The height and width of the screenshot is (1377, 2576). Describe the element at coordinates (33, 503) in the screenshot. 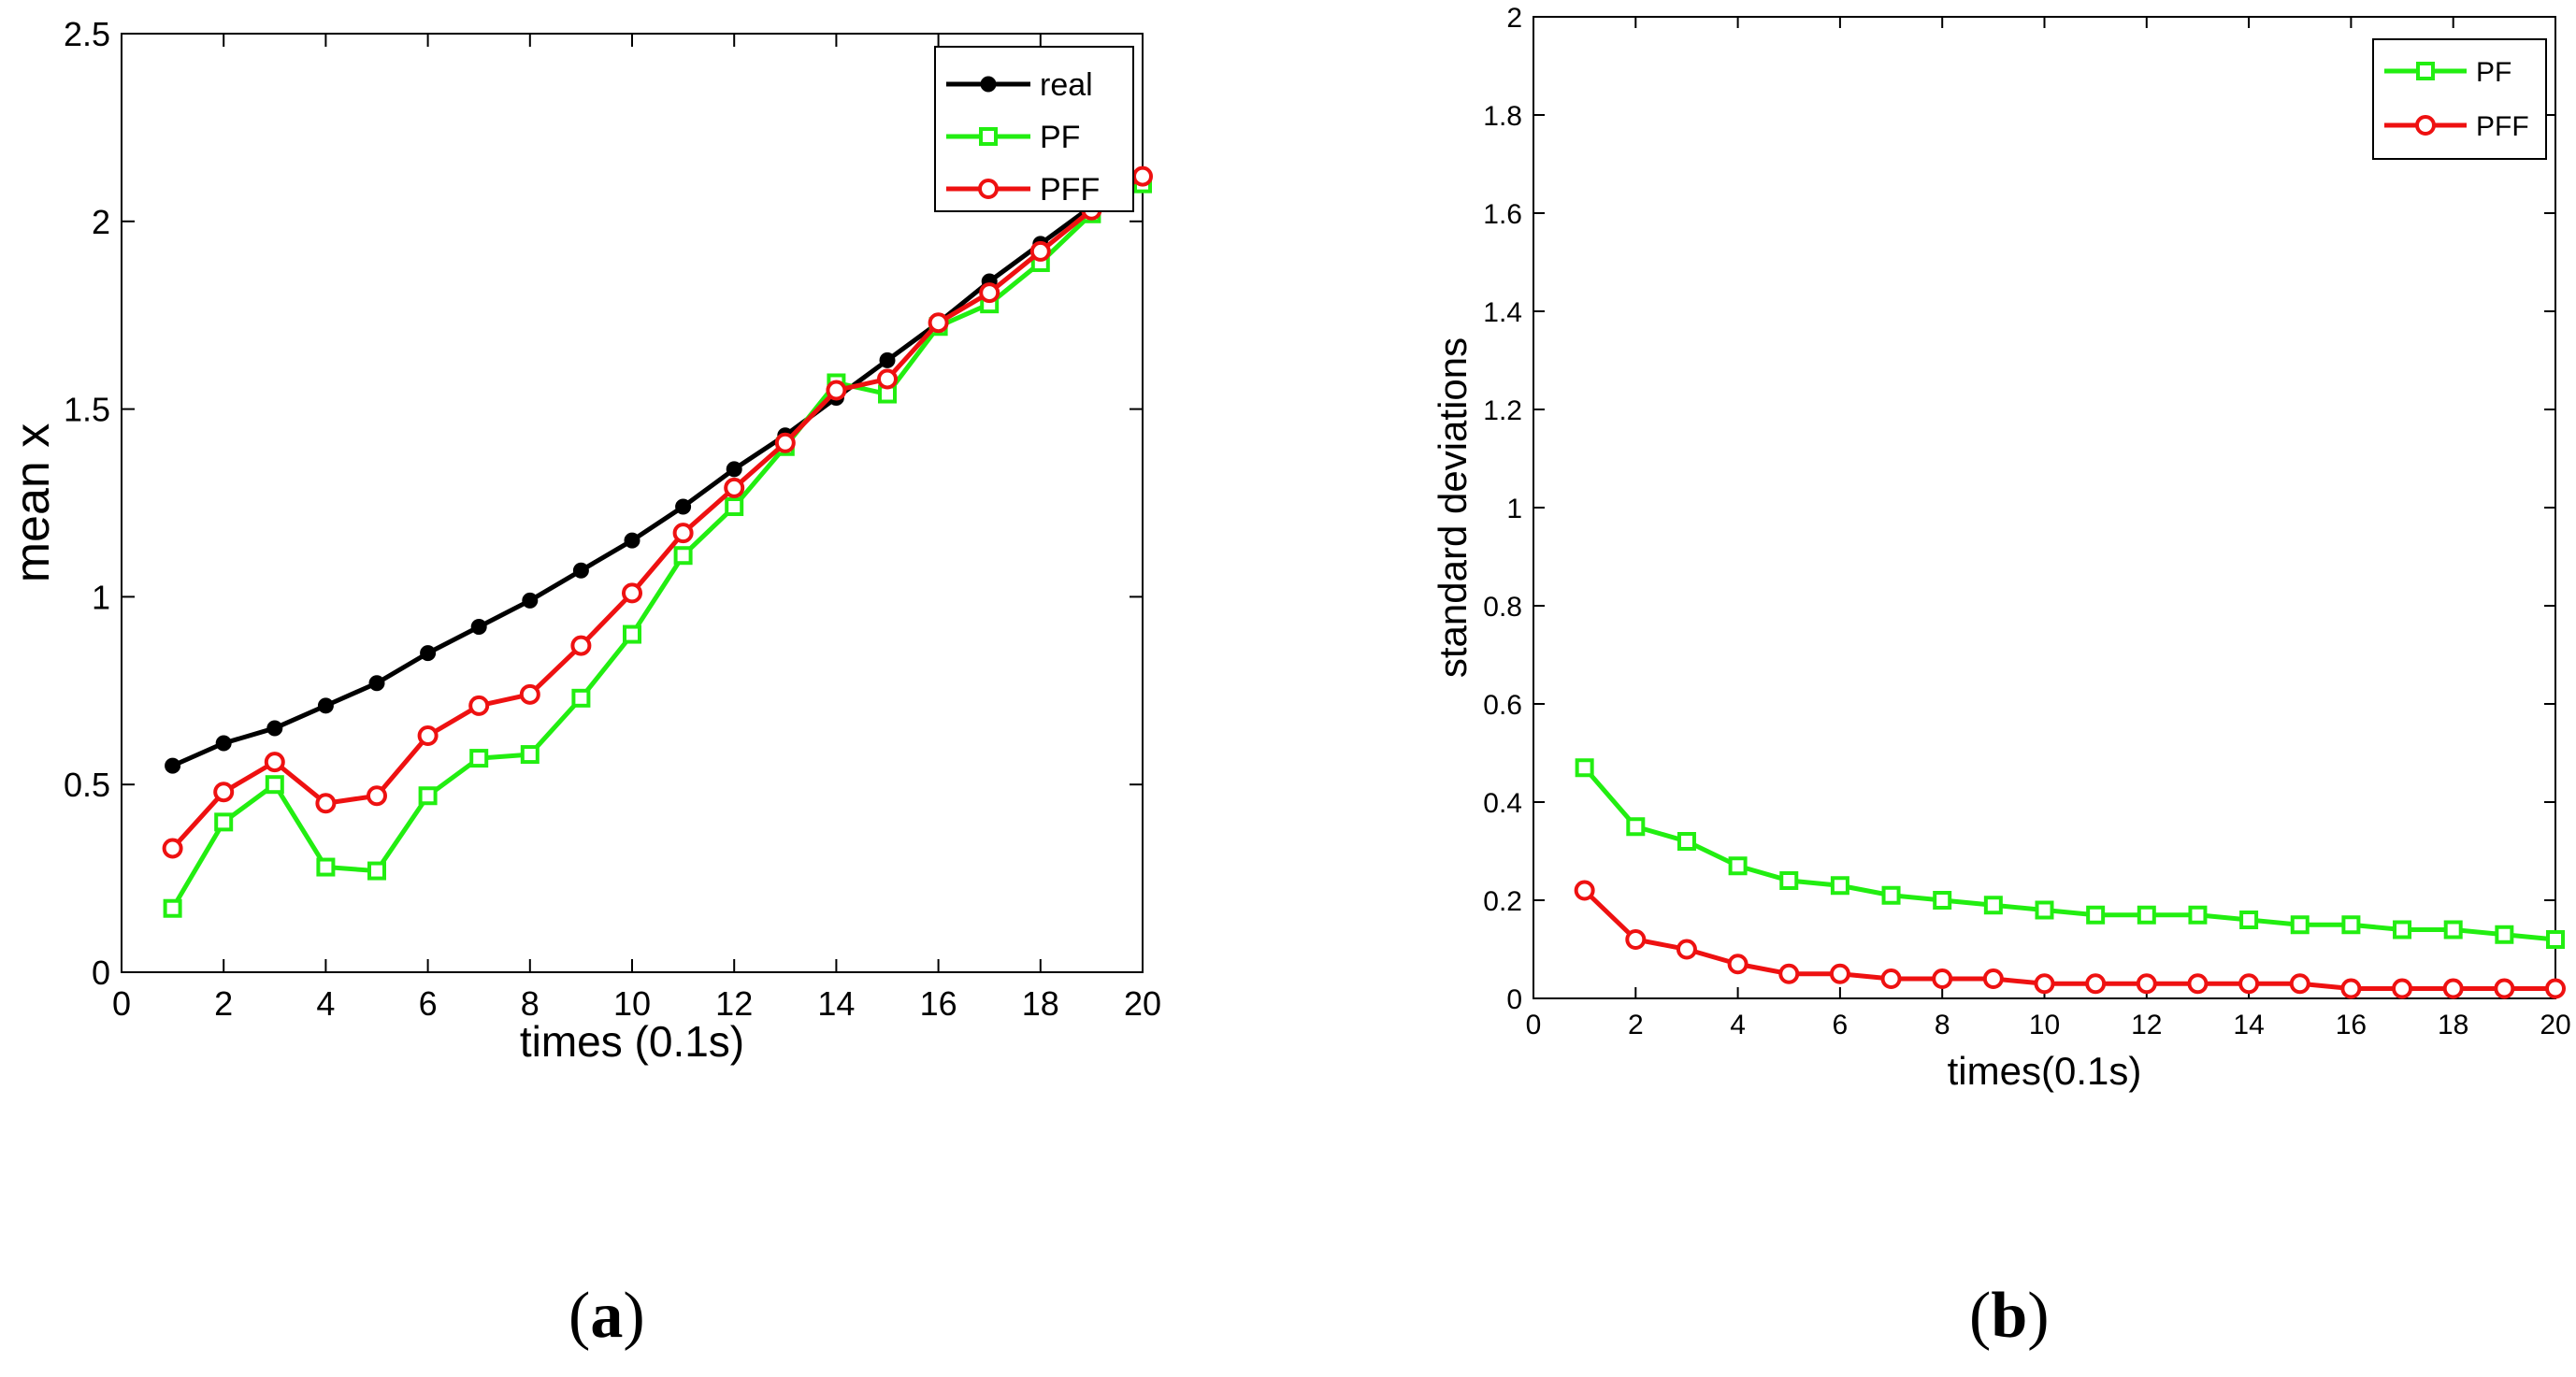

I see `y-axis-label: mean x` at that location.